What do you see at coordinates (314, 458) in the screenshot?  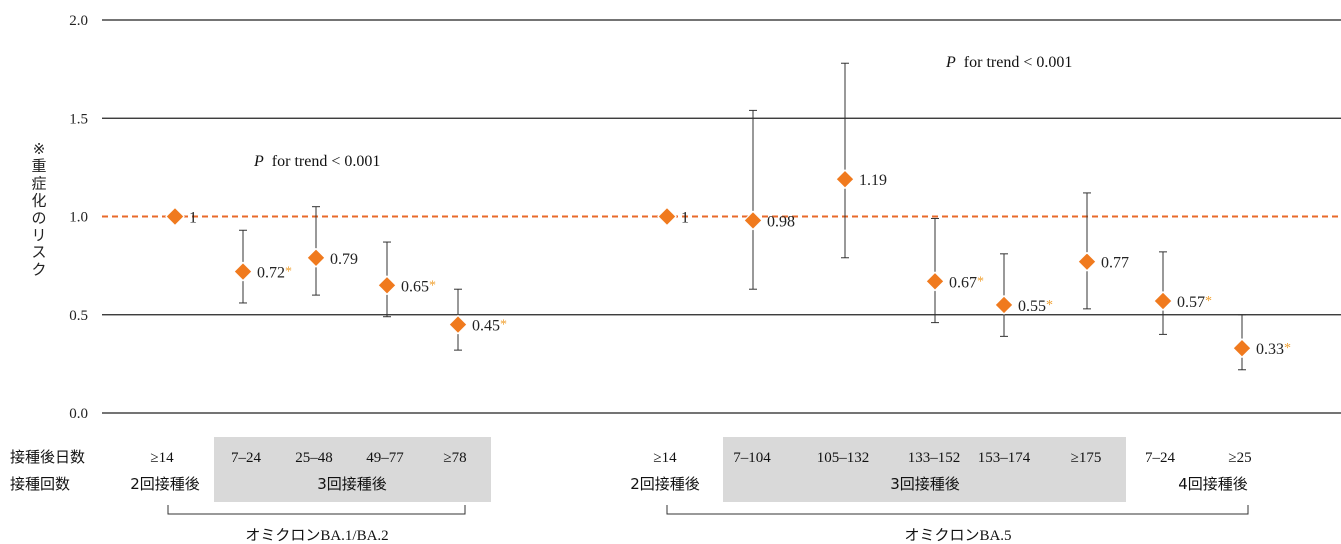 I see `days-label: 25–48` at bounding box center [314, 458].